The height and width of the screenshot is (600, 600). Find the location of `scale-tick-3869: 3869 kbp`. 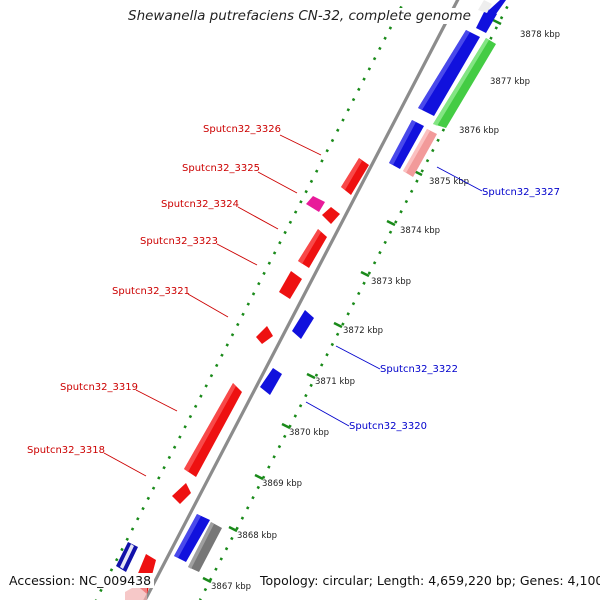

scale-tick-3869: 3869 kbp is located at coordinates (278, 481).